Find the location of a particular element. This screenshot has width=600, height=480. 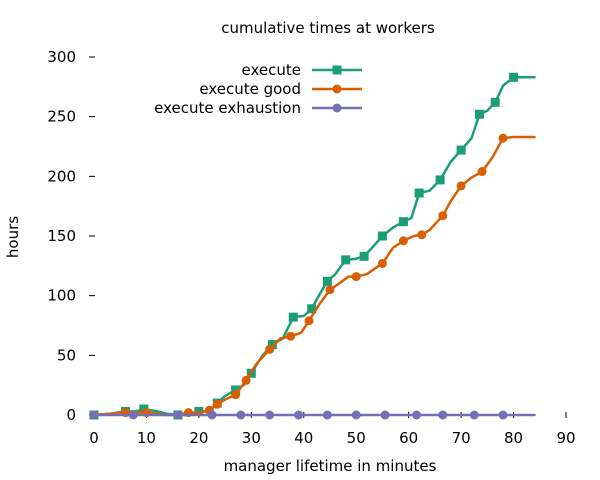

x-tick-label: 0 is located at coordinates (94, 438).